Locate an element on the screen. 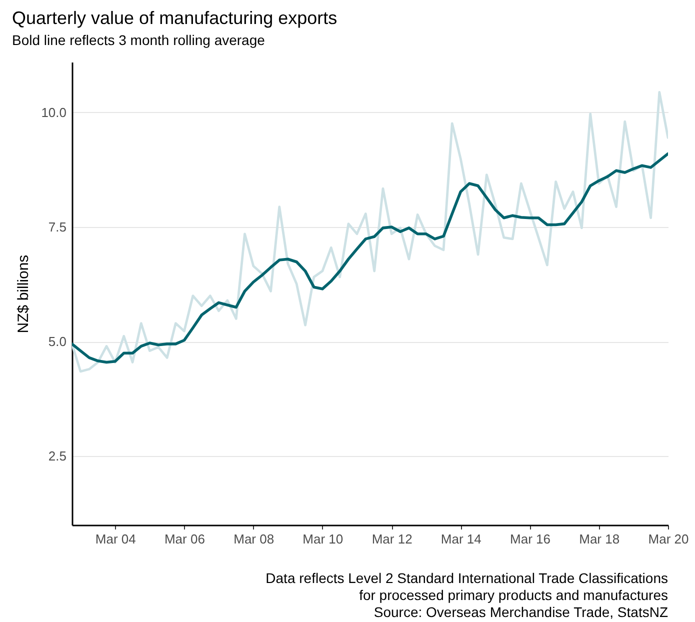 This screenshot has height=622, width=695. x-tick-label: Mar 12 is located at coordinates (392, 539).